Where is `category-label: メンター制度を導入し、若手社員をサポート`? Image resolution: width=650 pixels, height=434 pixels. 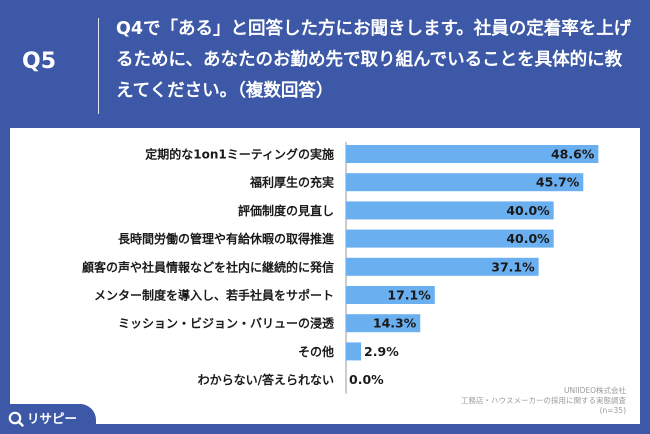 category-label: メンター制度を導入し、若手社員をサポート is located at coordinates (214, 295).